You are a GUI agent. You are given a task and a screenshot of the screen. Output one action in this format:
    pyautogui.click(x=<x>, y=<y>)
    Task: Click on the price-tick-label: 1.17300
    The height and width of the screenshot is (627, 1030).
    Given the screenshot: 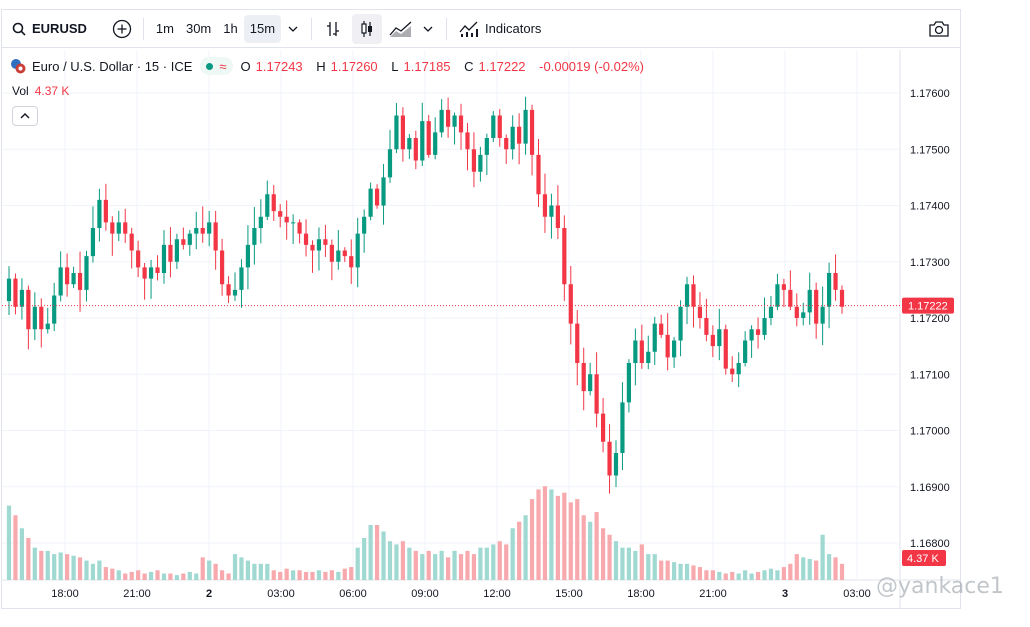 What is the action you would take?
    pyautogui.click(x=930, y=263)
    